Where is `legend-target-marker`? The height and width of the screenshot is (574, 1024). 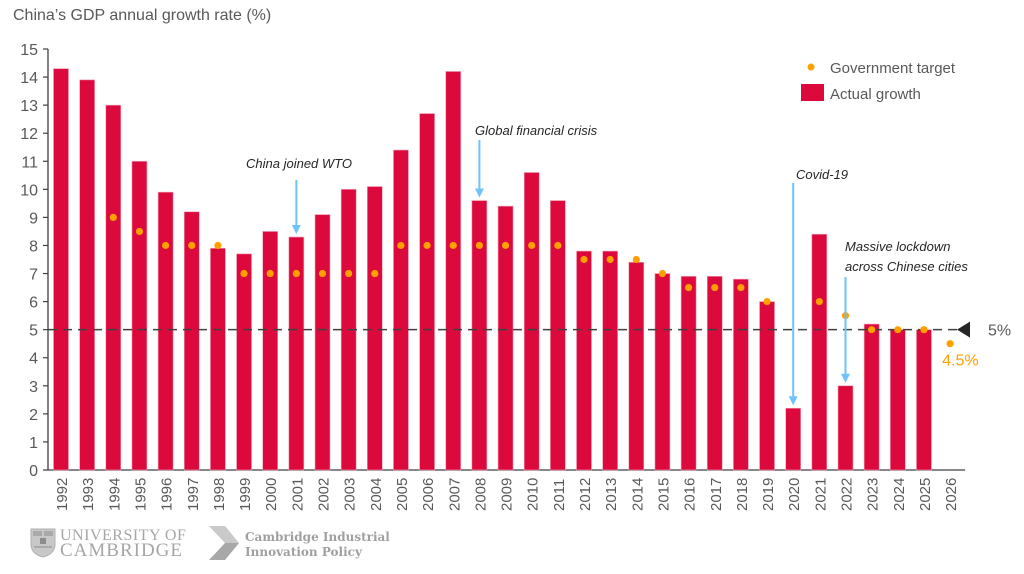
legend-target-marker is located at coordinates (811, 67).